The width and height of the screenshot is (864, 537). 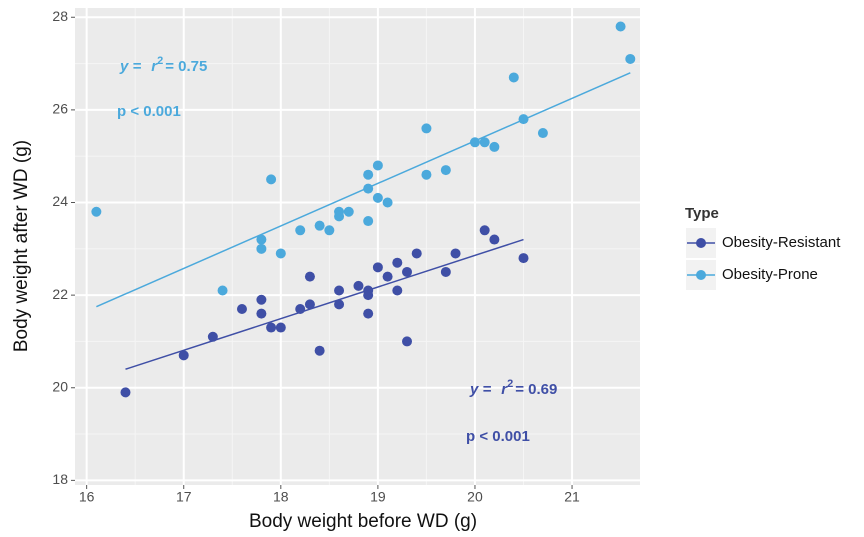 I want to click on x-tick-label: 16, so click(x=87, y=497).